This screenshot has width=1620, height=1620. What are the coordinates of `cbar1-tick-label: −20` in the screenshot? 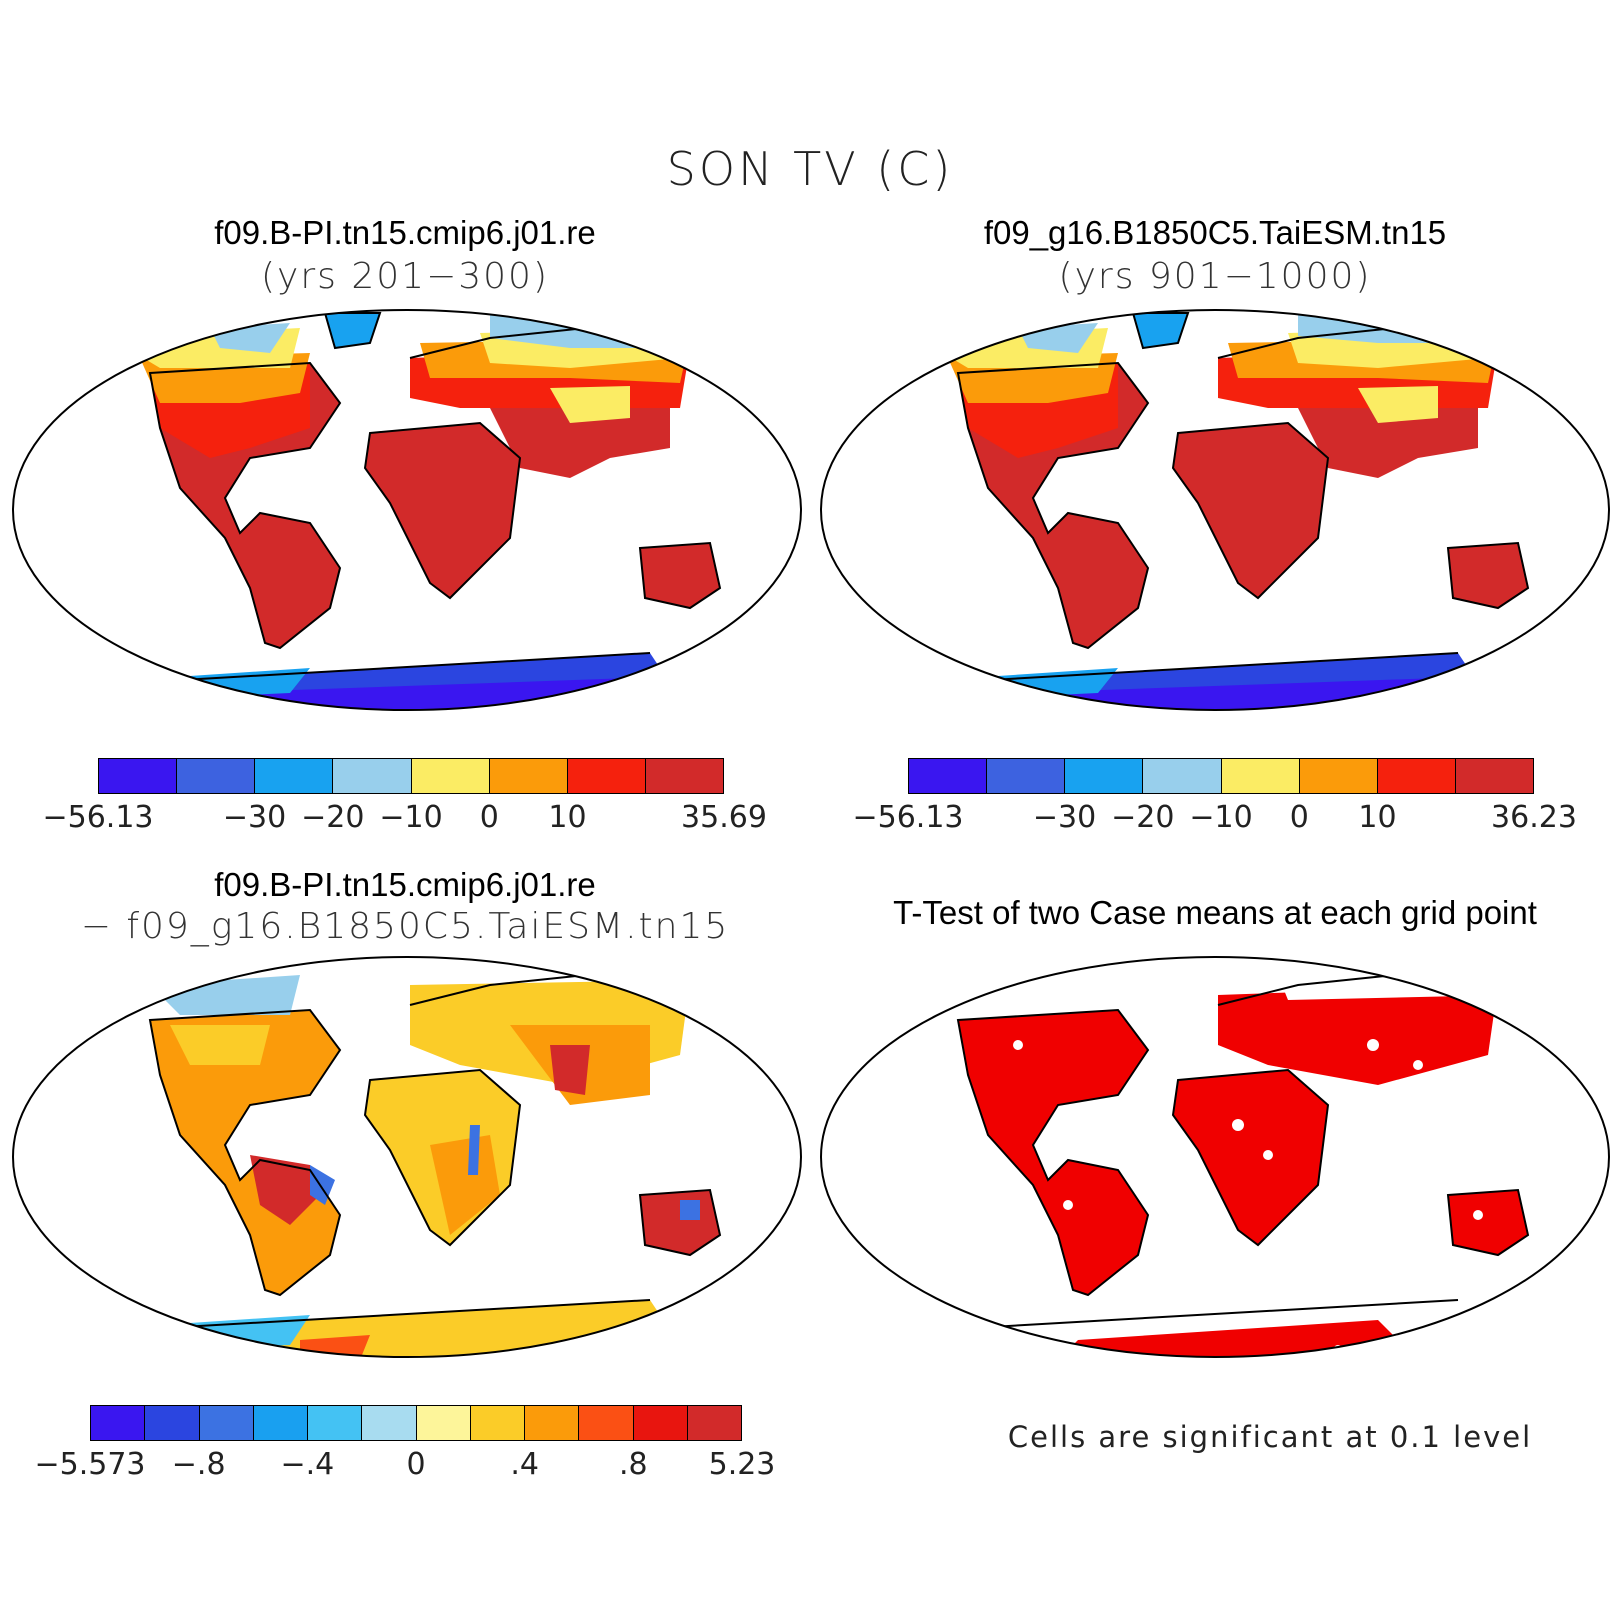 It's located at (333, 817).